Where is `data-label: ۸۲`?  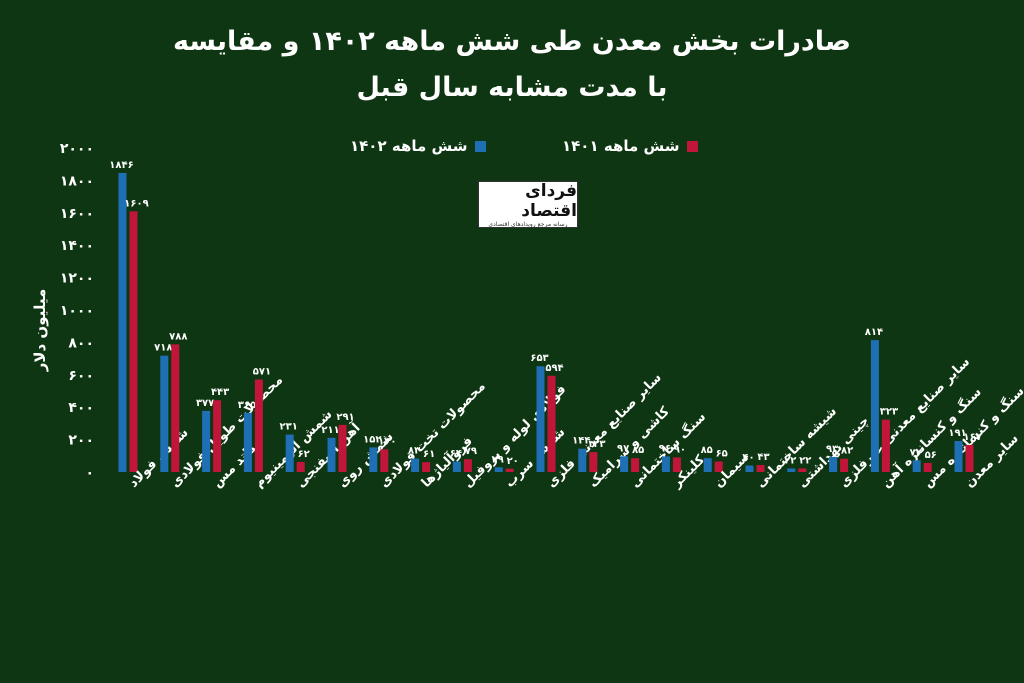
data-label: ۸۲ is located at coordinates (847, 451).